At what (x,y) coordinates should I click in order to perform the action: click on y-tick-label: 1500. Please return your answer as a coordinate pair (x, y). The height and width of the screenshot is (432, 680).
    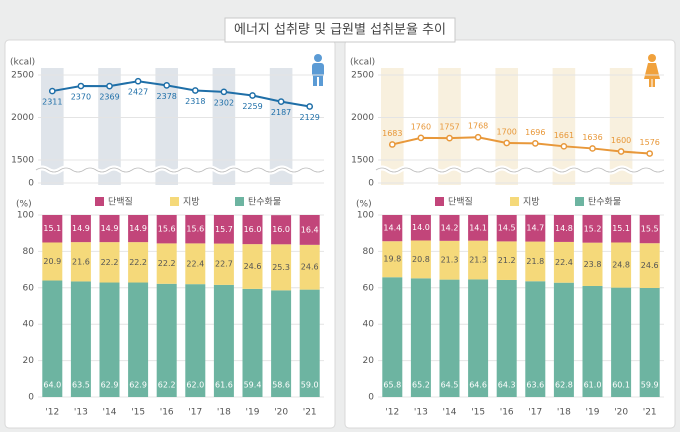
    Looking at the image, I should click on (362, 161).